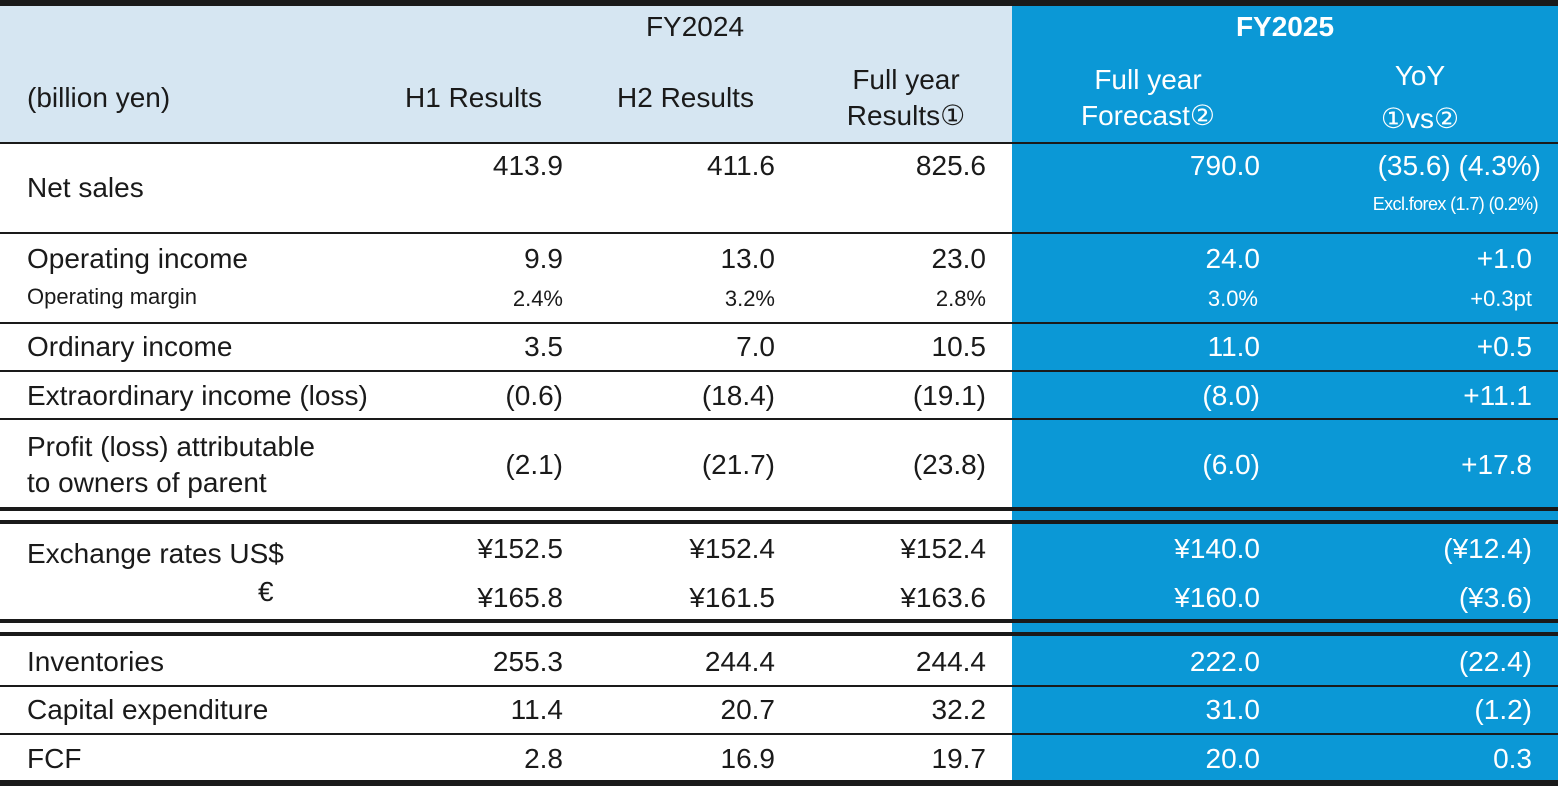  Describe the element at coordinates (779, 233) in the screenshot. I see `rule-net-sales` at that location.